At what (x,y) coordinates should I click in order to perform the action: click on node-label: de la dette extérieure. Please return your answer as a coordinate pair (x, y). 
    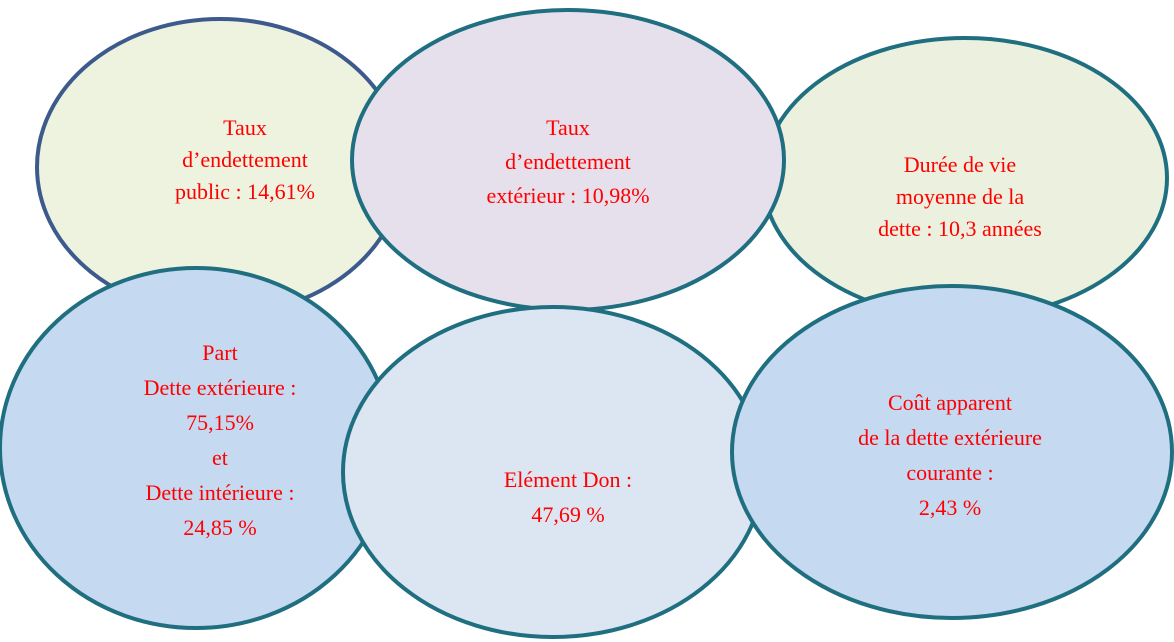
    Looking at the image, I should click on (950, 437).